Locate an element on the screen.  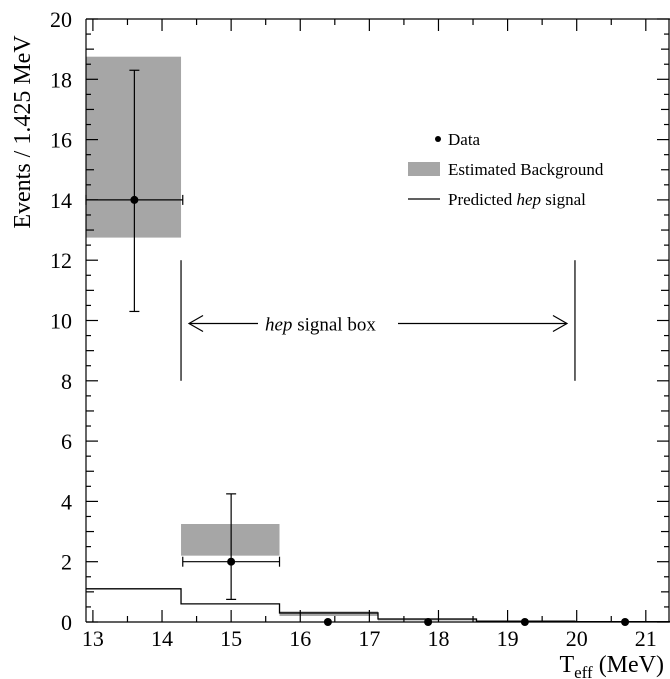
legend-signal-italic: hep is located at coordinates (528, 199).